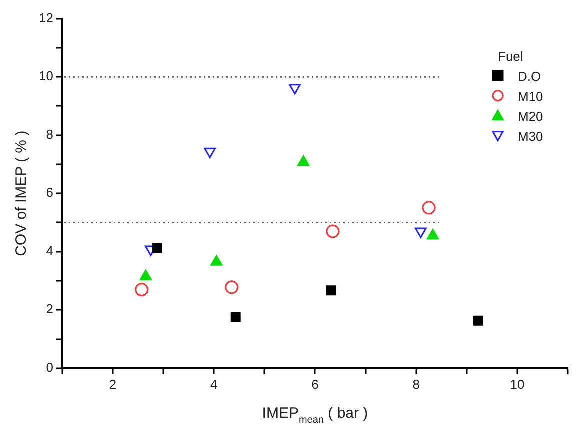  Describe the element at coordinates (46, 18) in the screenshot. I see `y-tick-label: 12` at that location.